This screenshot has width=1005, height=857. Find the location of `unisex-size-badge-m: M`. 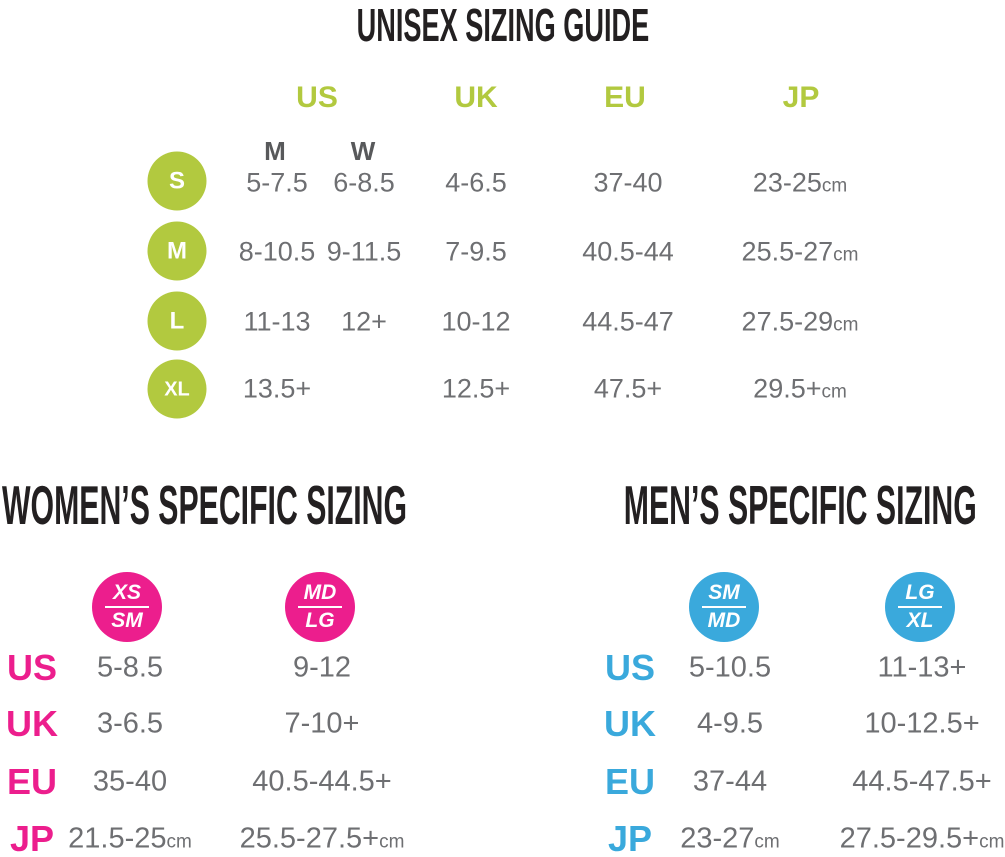

unisex-size-badge-m: M is located at coordinates (177, 251).